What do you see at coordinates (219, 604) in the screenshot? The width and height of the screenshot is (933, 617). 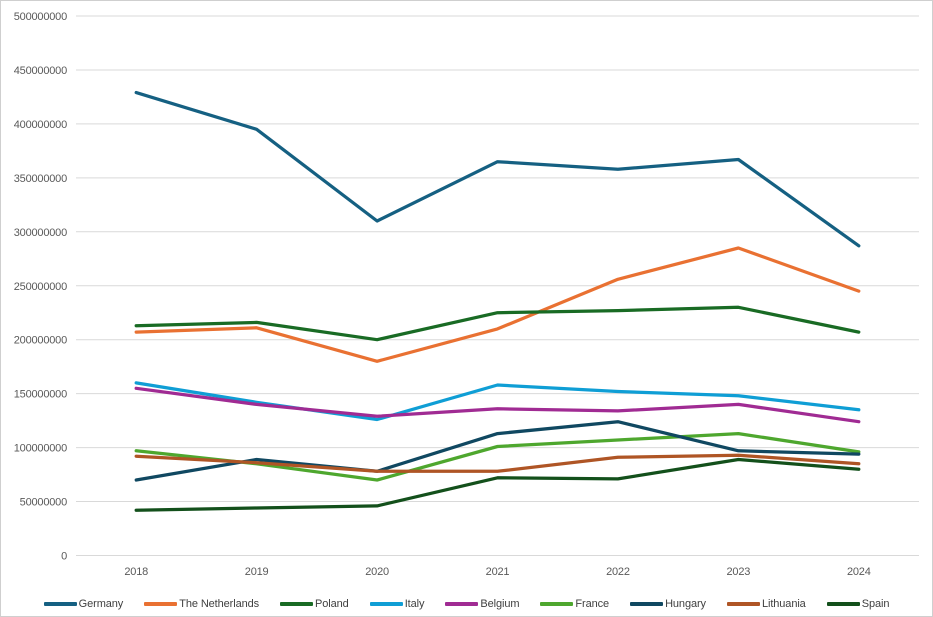 I see `legend-label-the-netherlands: The Netherlands` at bounding box center [219, 604].